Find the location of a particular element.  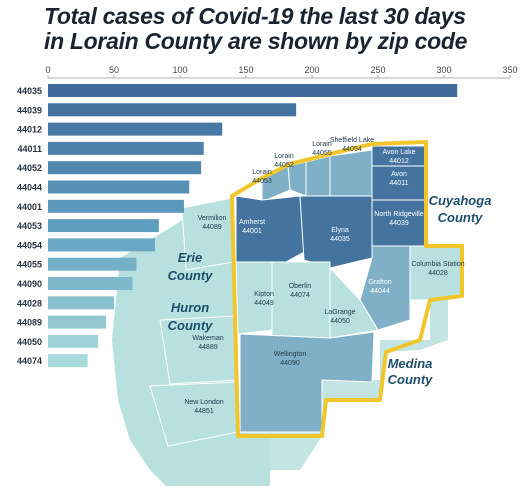

region-name-44052: Lorain is located at coordinates (284, 156).